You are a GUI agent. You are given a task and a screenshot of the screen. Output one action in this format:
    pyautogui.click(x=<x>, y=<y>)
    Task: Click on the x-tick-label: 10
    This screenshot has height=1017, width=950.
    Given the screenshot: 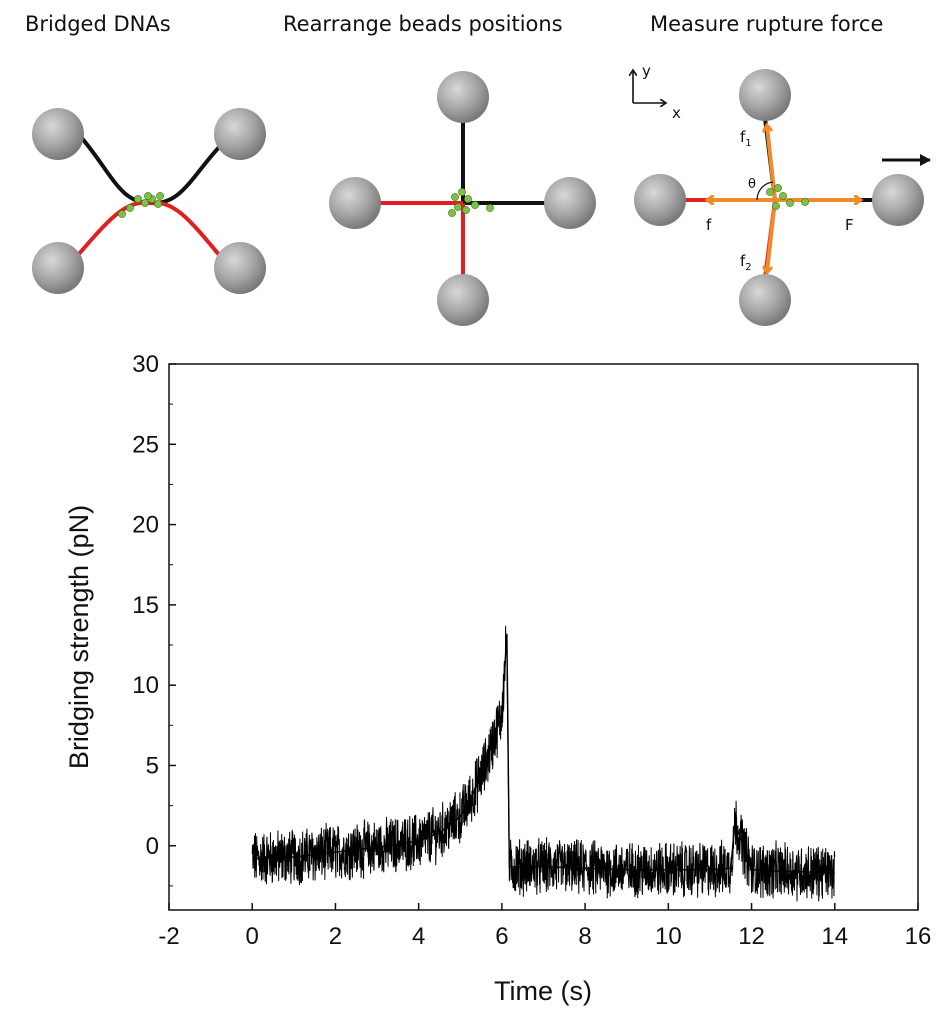 What is the action you would take?
    pyautogui.click(x=668, y=936)
    